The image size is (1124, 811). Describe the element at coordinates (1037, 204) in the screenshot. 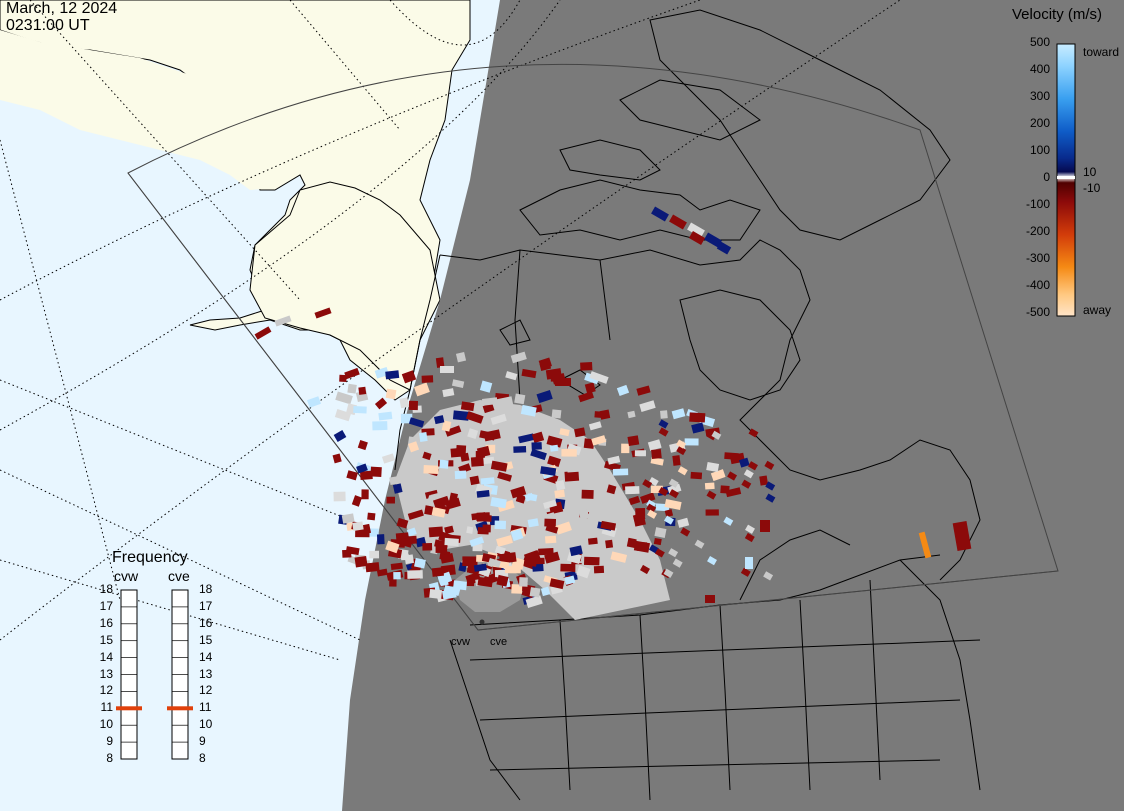

I see `velocity-tick: -100` at that location.